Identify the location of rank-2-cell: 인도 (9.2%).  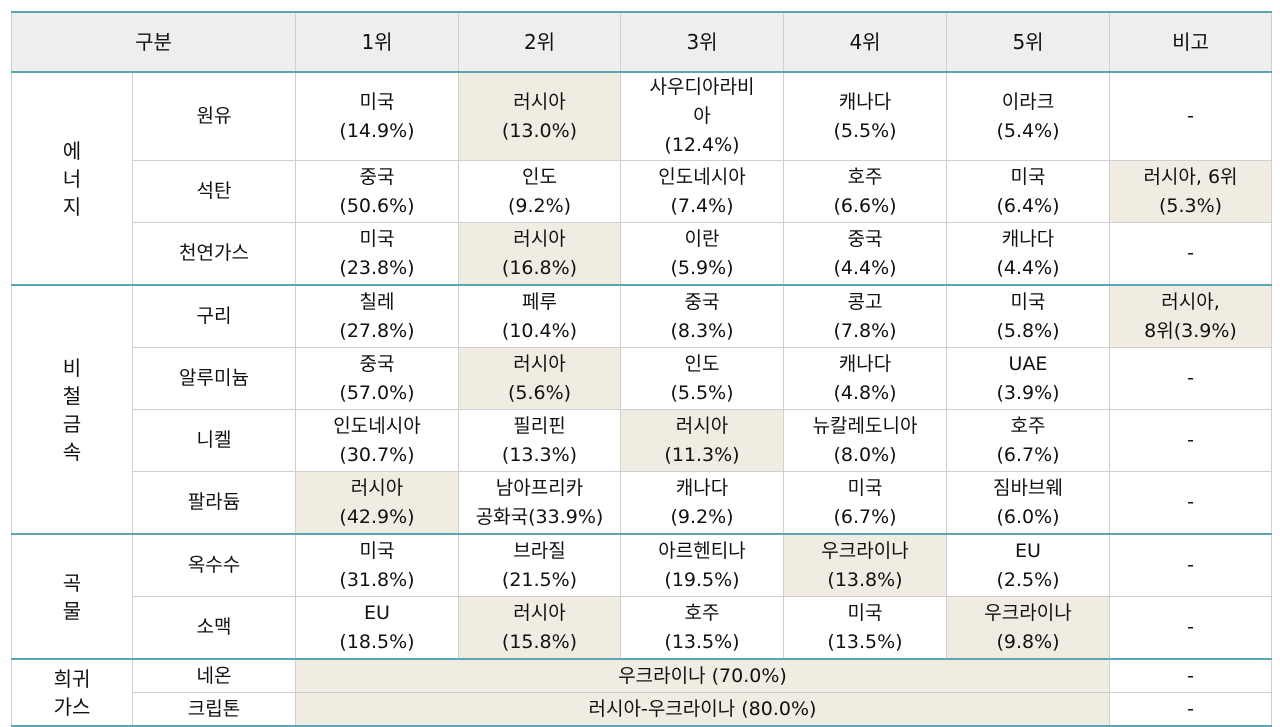
(539, 191).